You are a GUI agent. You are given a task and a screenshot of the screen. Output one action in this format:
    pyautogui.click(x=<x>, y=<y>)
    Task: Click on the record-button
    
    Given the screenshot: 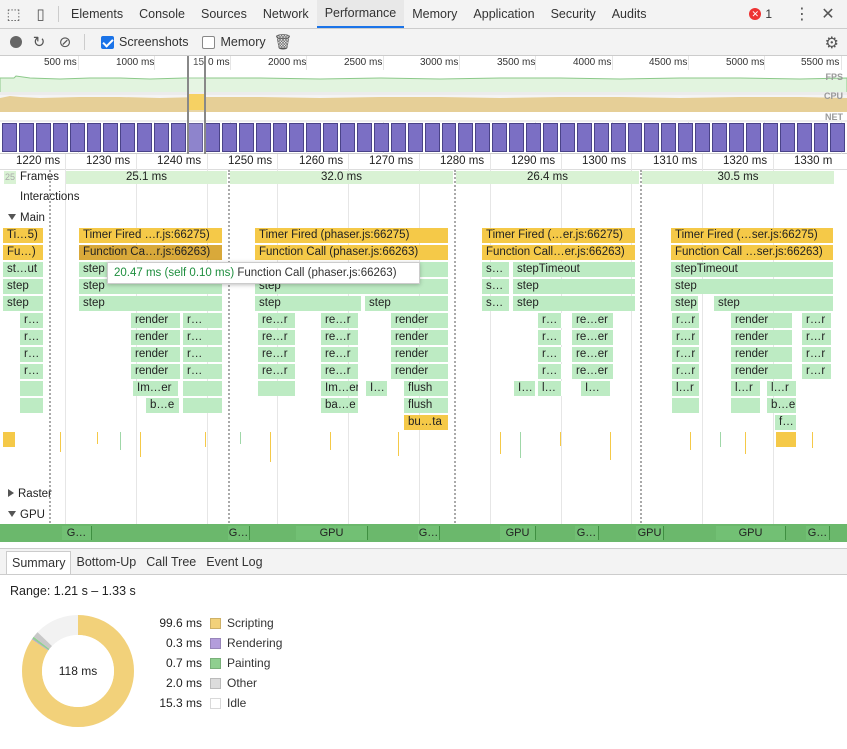 What is the action you would take?
    pyautogui.click(x=16, y=42)
    